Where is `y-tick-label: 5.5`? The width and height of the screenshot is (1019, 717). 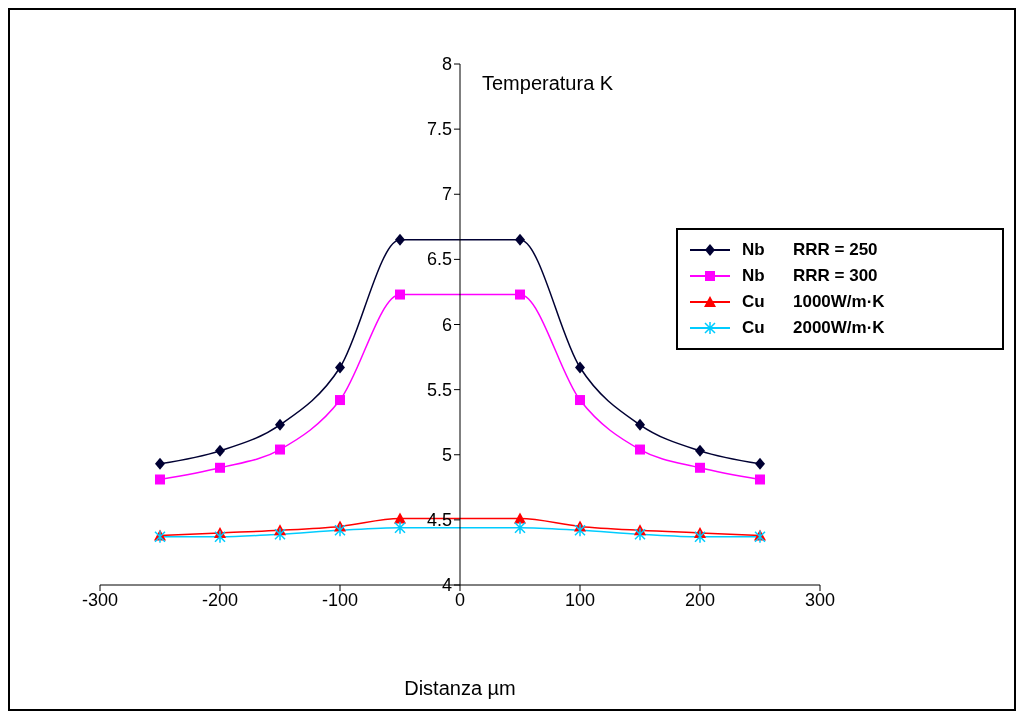
y-tick-label: 5.5 is located at coordinates (439, 389).